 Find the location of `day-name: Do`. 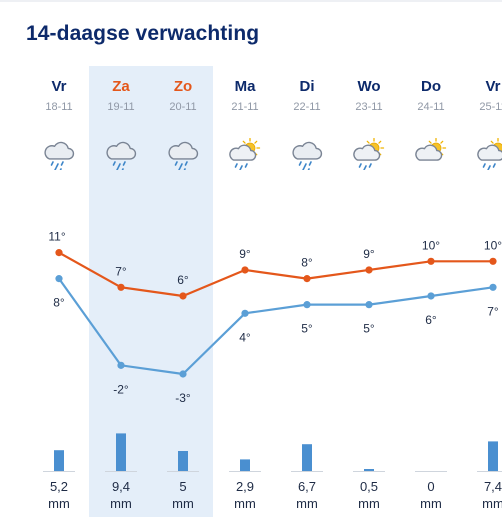

day-name: Do is located at coordinates (431, 86).